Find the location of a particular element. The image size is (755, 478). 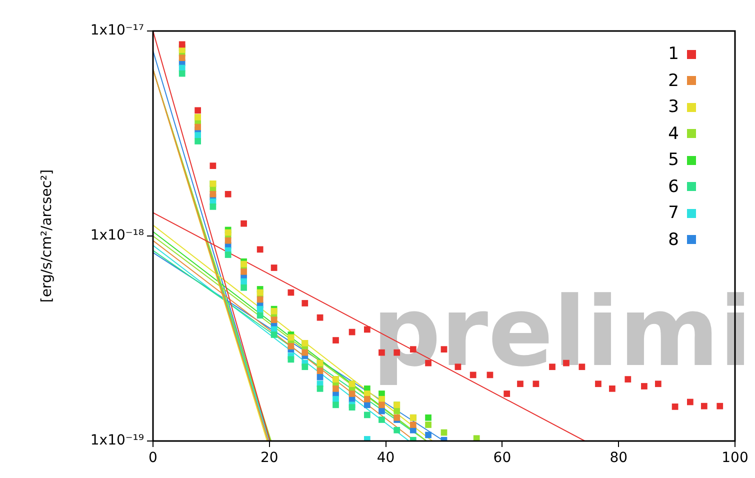

legend-label: 8 is located at coordinates (673, 240).